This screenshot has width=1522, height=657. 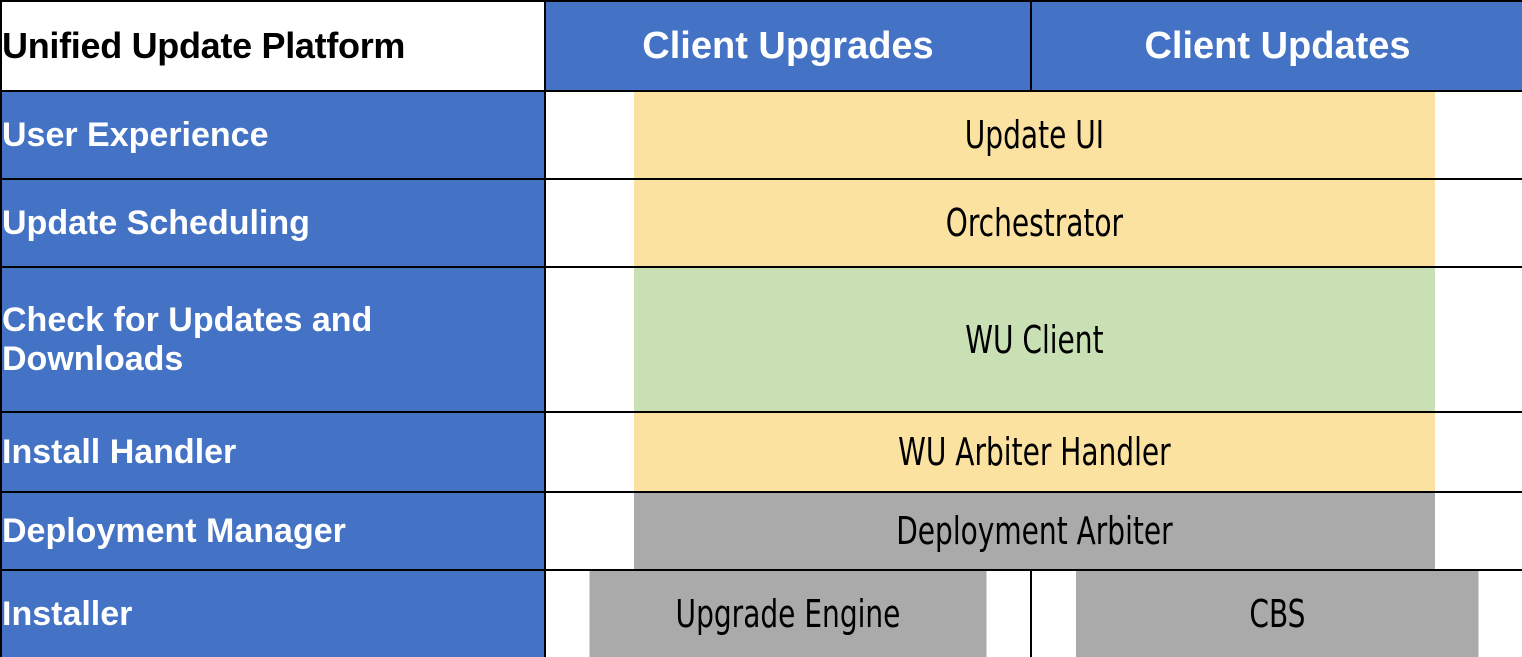 I want to click on table-row: Deployment Manager Deployment Arbiter, so click(x=761, y=531).